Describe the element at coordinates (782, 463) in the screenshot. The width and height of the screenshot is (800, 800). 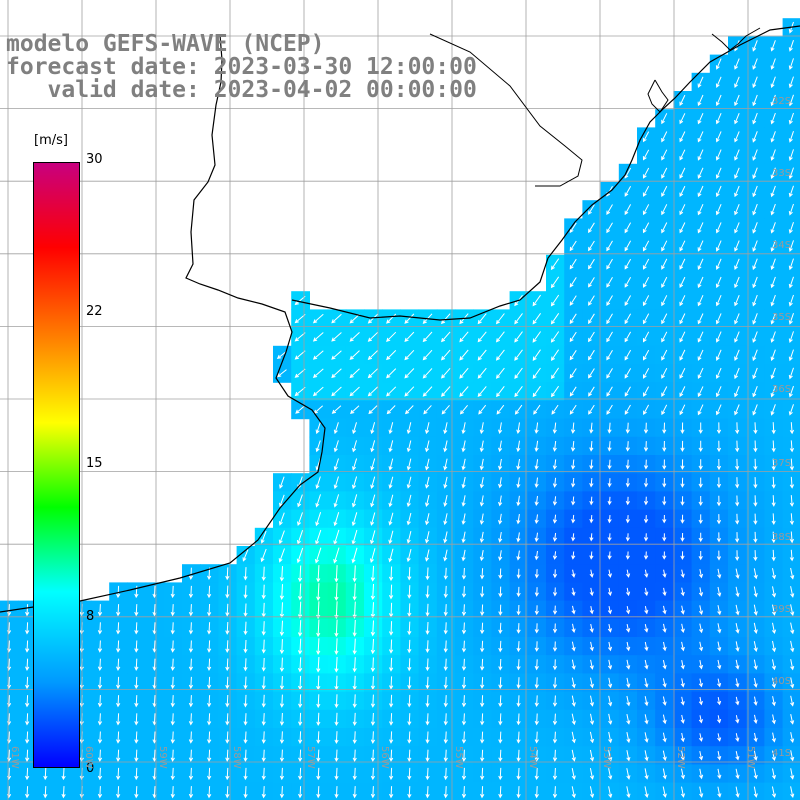
I see `lat-label-37s: 37S` at that location.